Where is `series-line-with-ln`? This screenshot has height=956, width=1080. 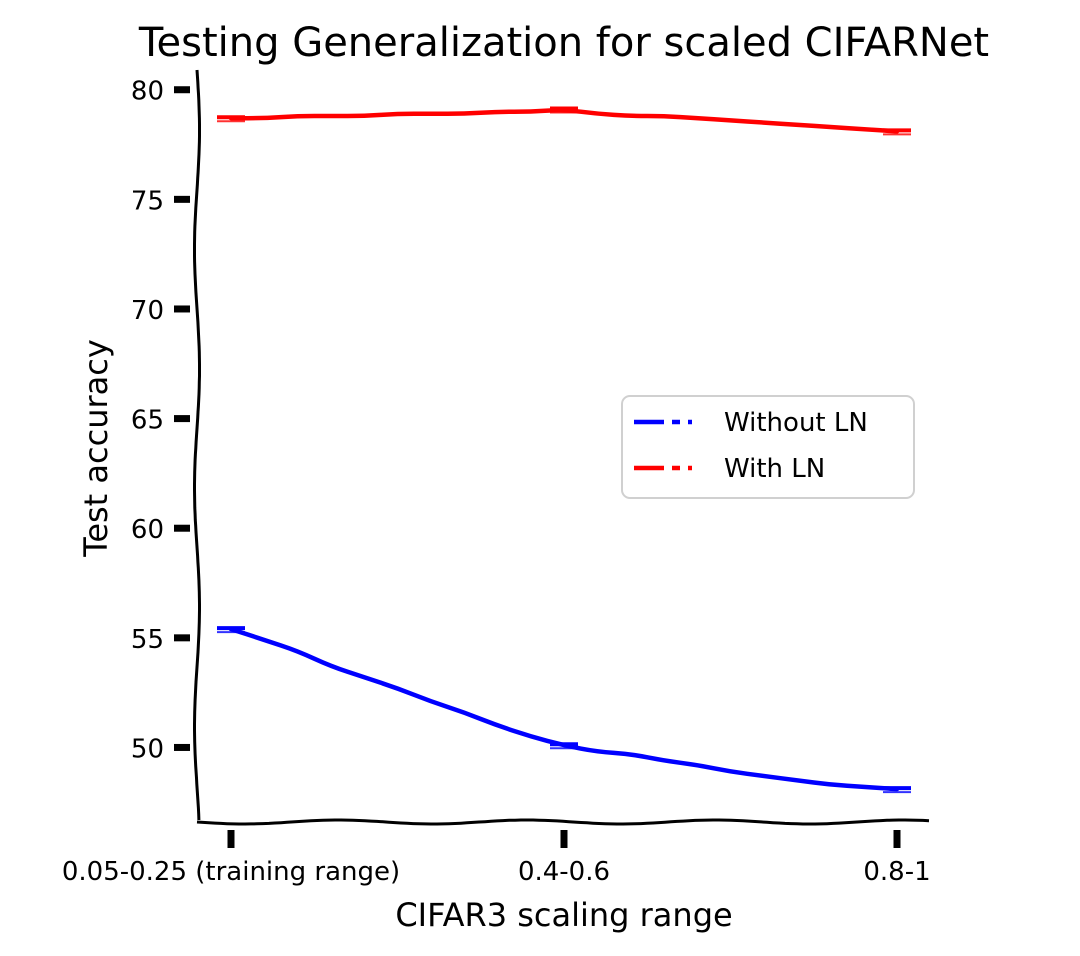
series-line-with-ln is located at coordinates (564, 120).